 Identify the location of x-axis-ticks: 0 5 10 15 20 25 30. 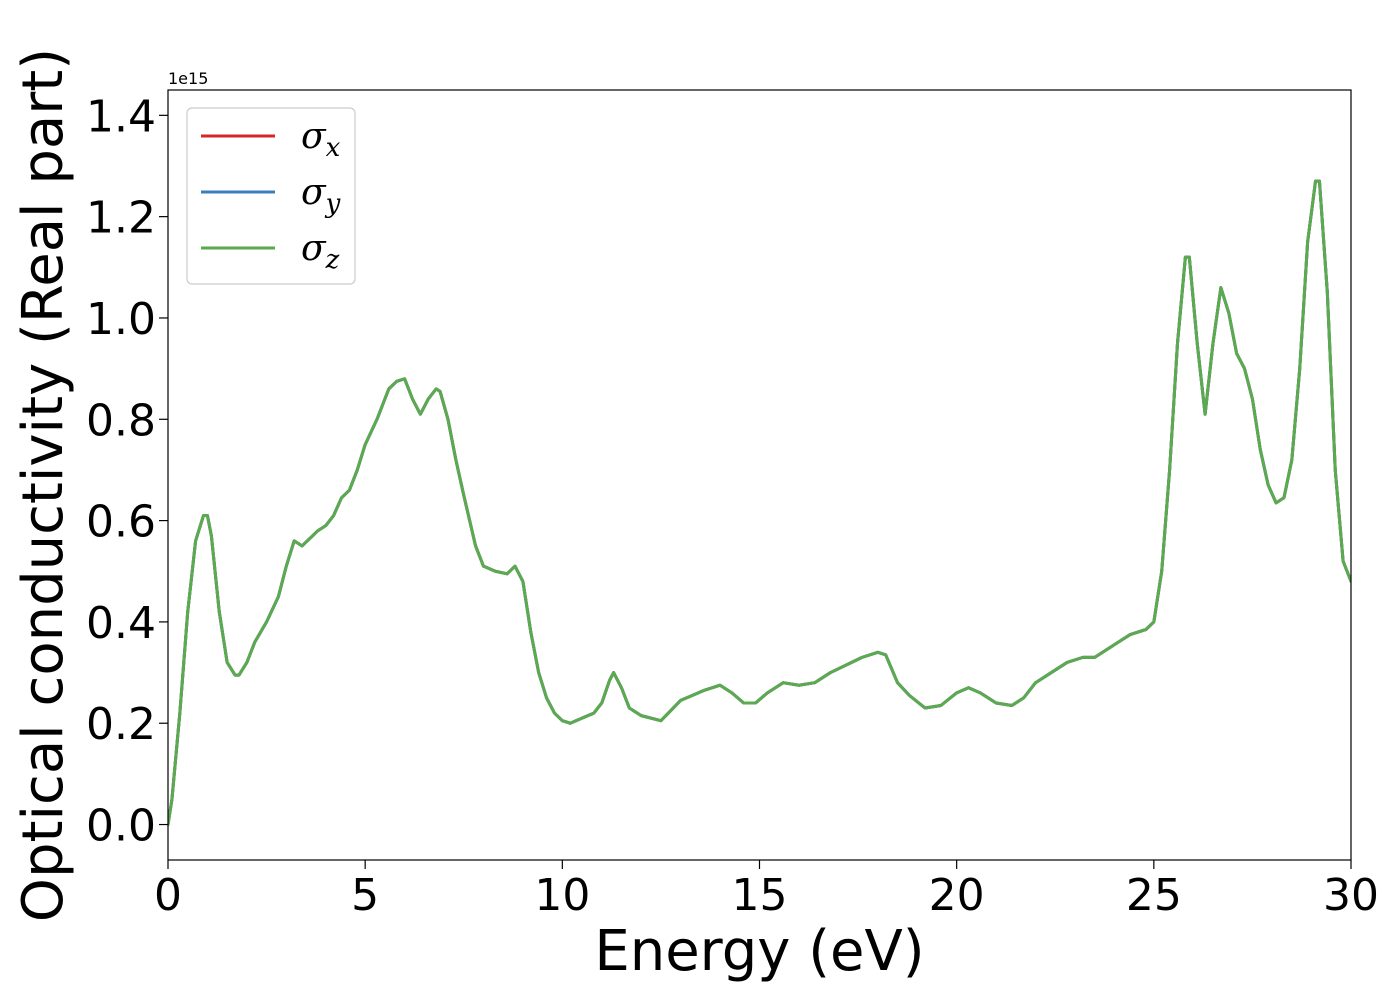
(766, 890).